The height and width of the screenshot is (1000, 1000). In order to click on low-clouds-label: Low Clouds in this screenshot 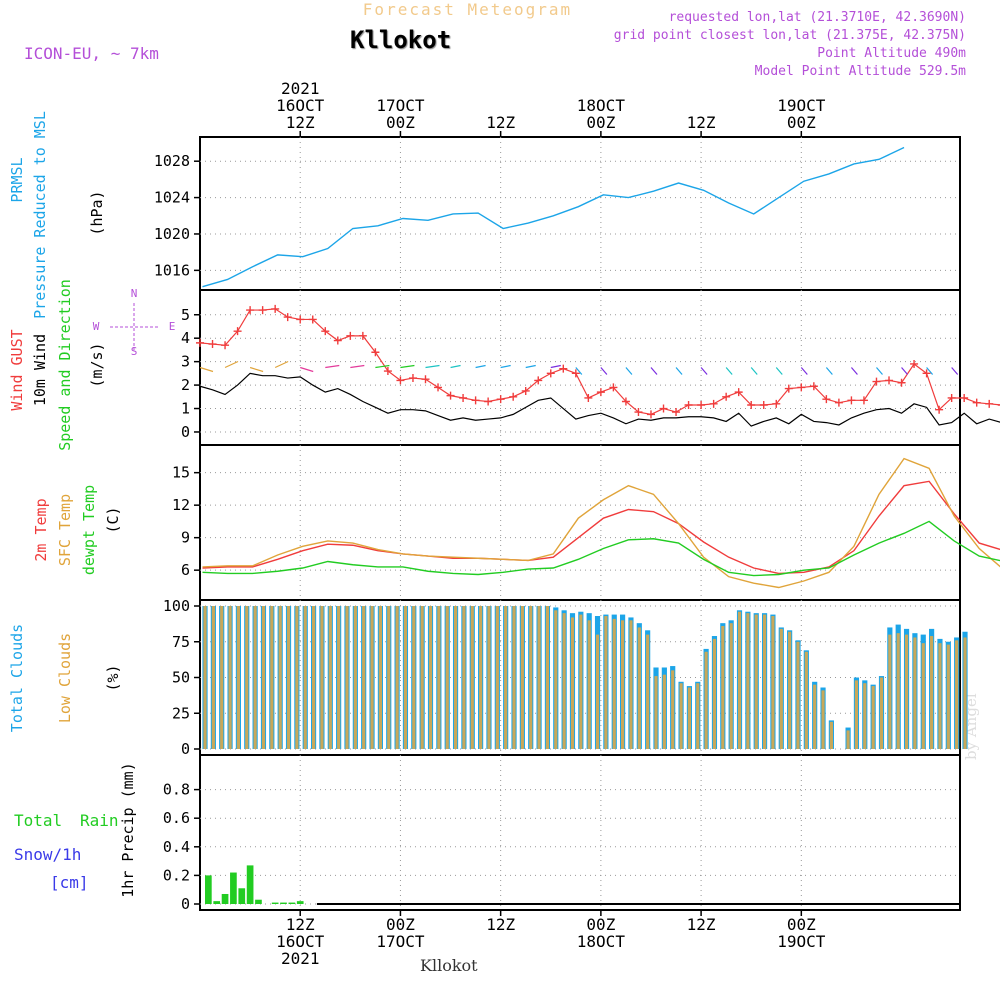, I will do `click(65, 678)`.